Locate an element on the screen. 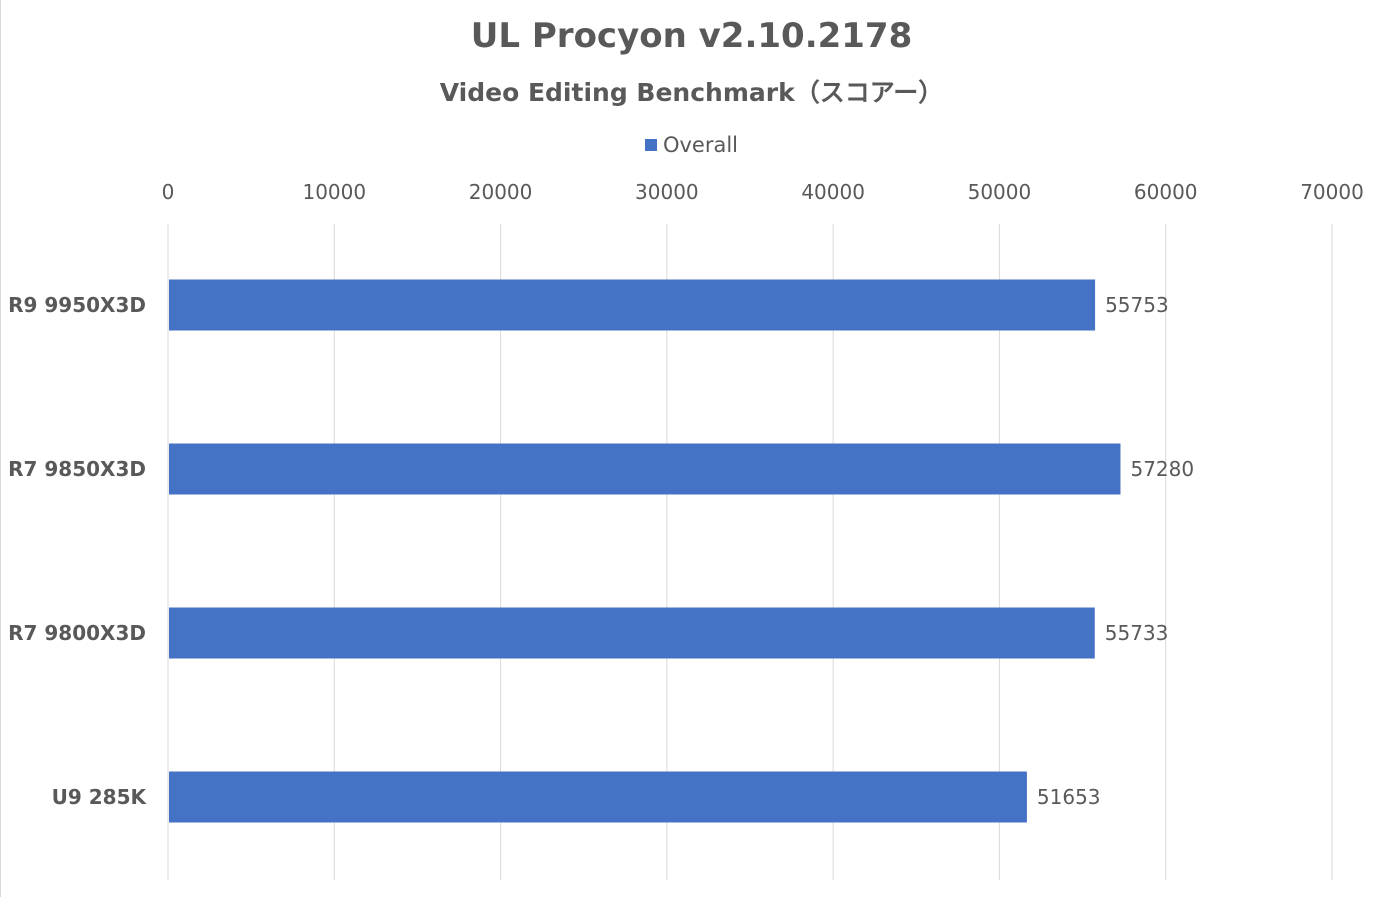 The image size is (1381, 897). x-tick-label: 60000 is located at coordinates (1166, 192).